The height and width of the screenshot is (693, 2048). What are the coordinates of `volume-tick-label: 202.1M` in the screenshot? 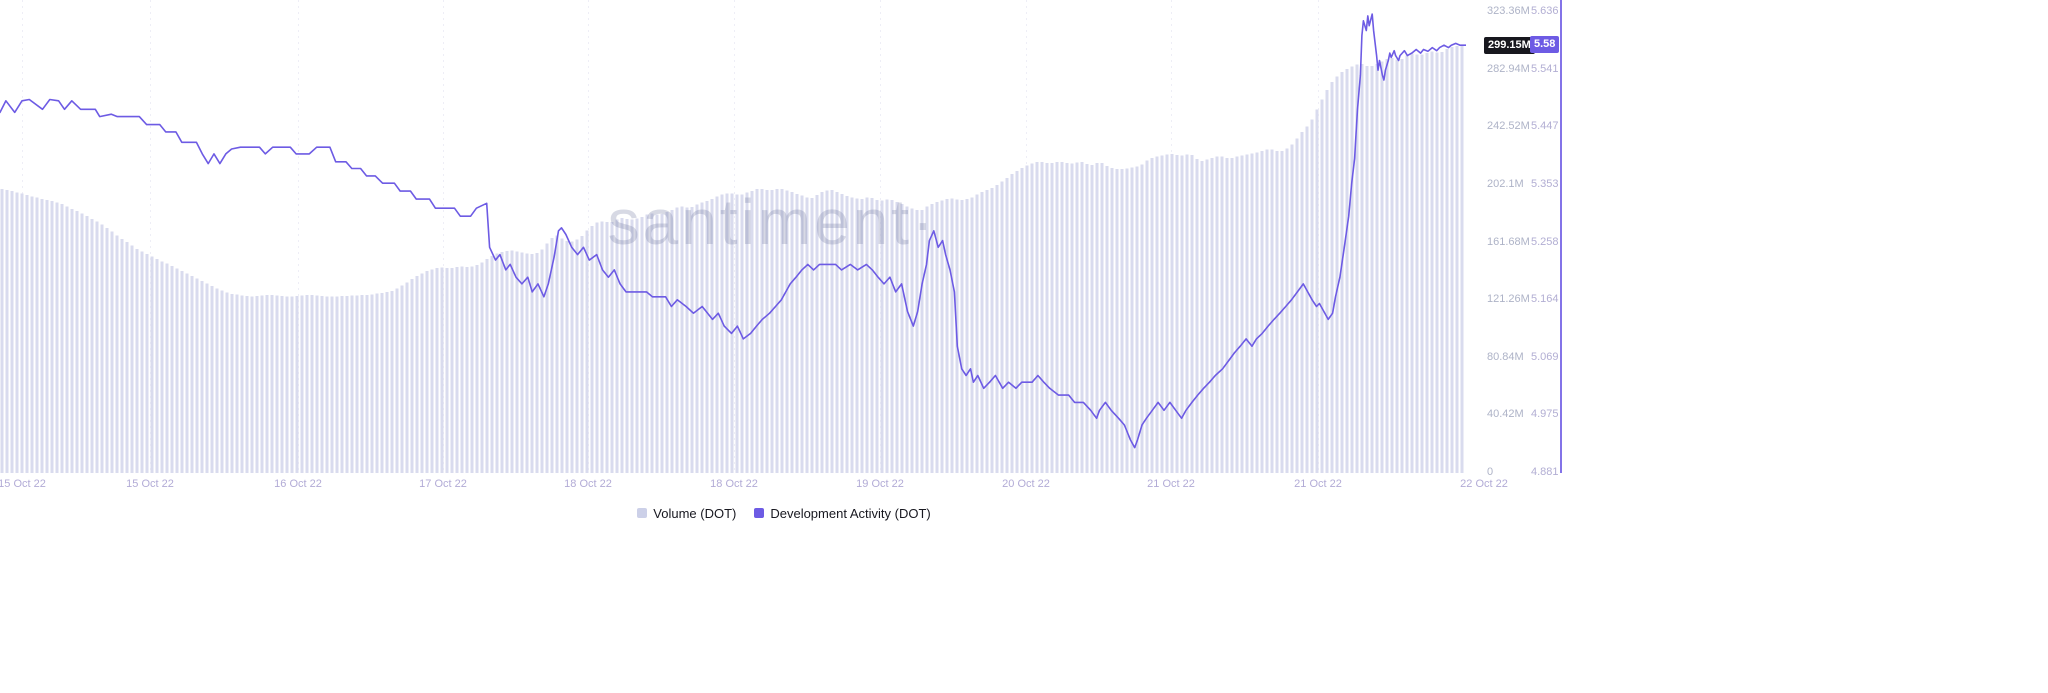 It's located at (1505, 183).